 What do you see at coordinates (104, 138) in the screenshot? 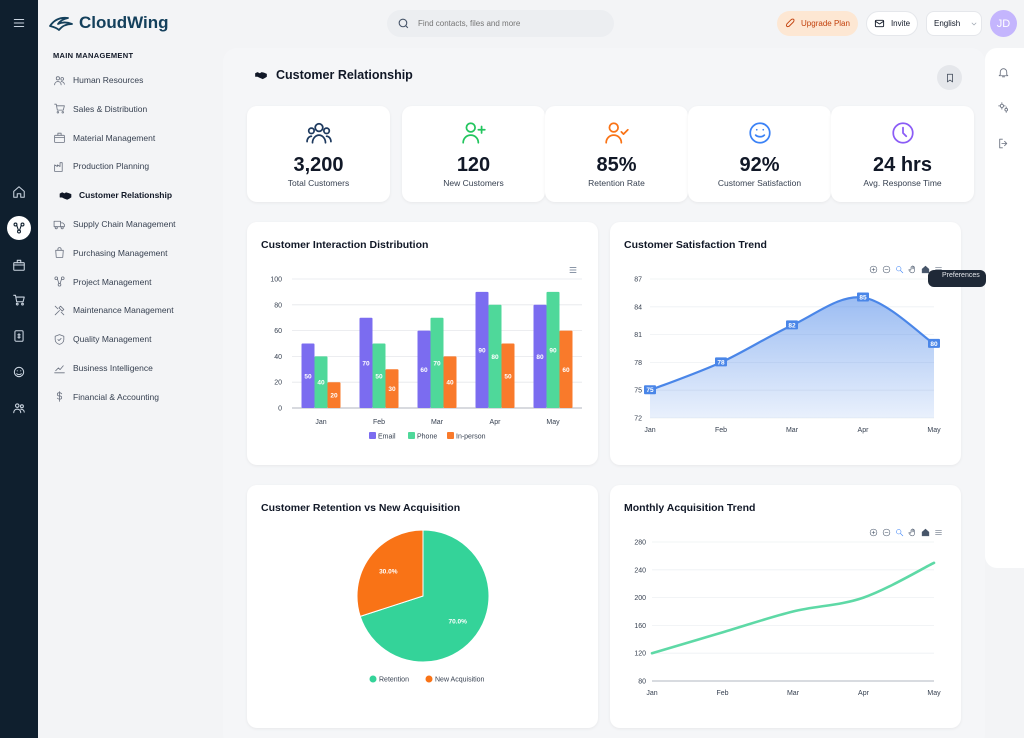
I see `sidebar-item-material-management: Material Management` at bounding box center [104, 138].